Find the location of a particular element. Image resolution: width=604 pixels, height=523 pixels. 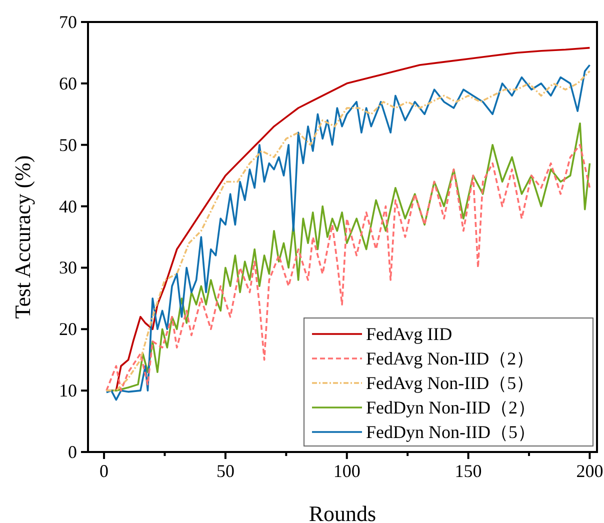

y-tick-label: 50 is located at coordinates (68, 144).